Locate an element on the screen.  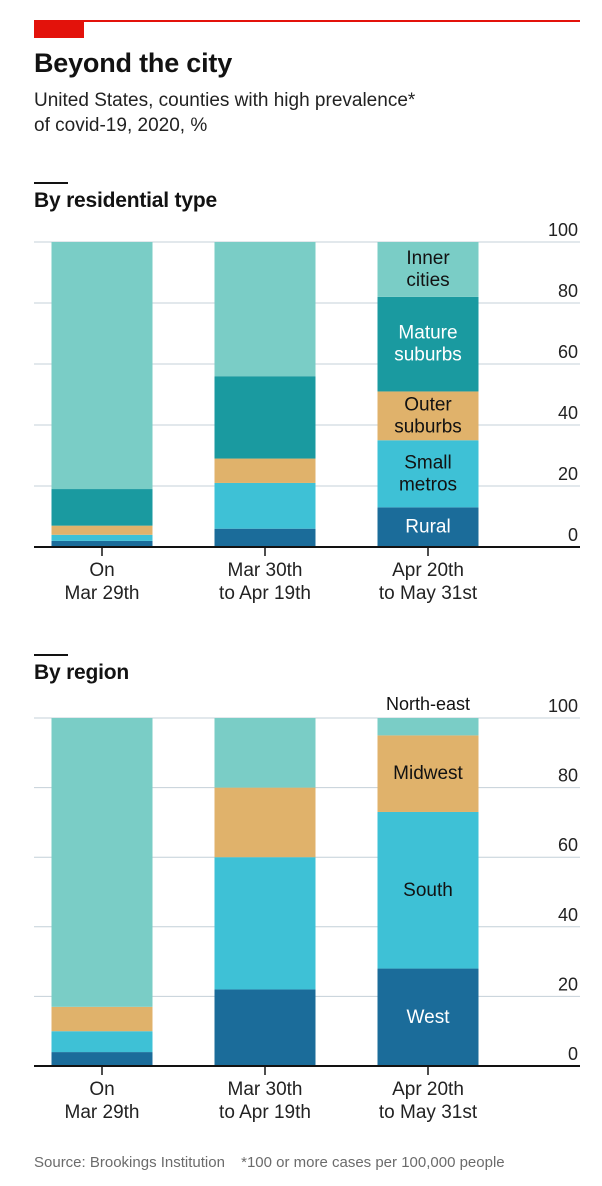
segment-label-rural: Rural is located at coordinates (427, 527).